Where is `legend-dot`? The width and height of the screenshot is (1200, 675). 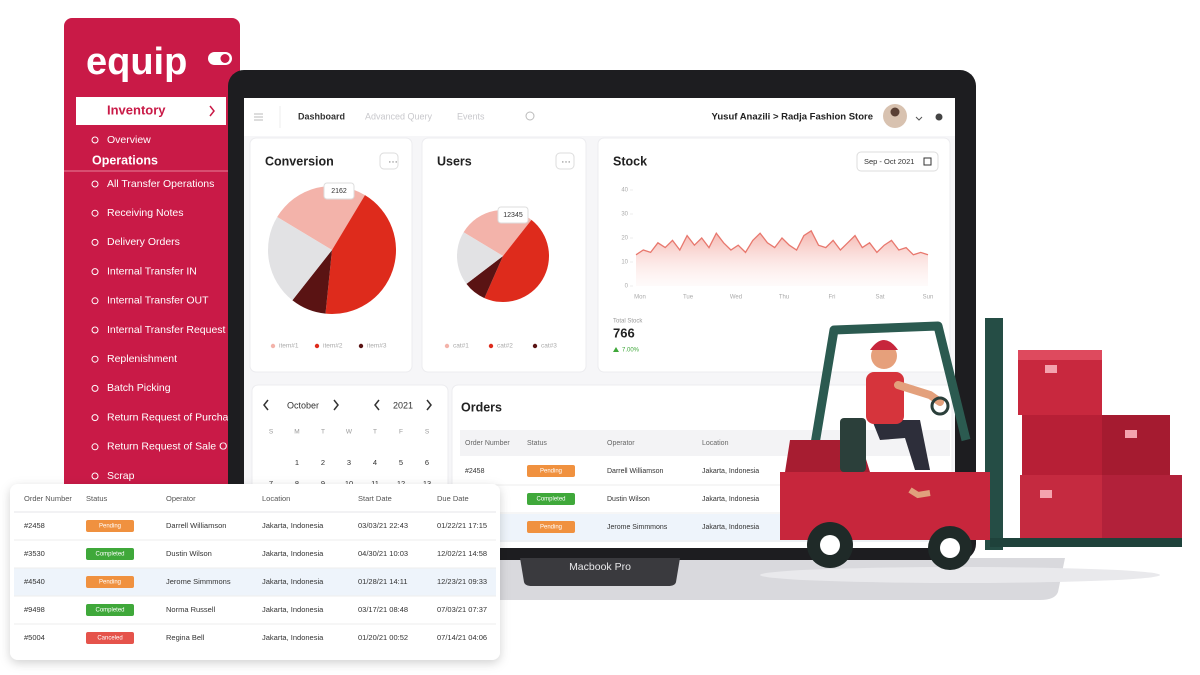 legend-dot is located at coordinates (535, 346).